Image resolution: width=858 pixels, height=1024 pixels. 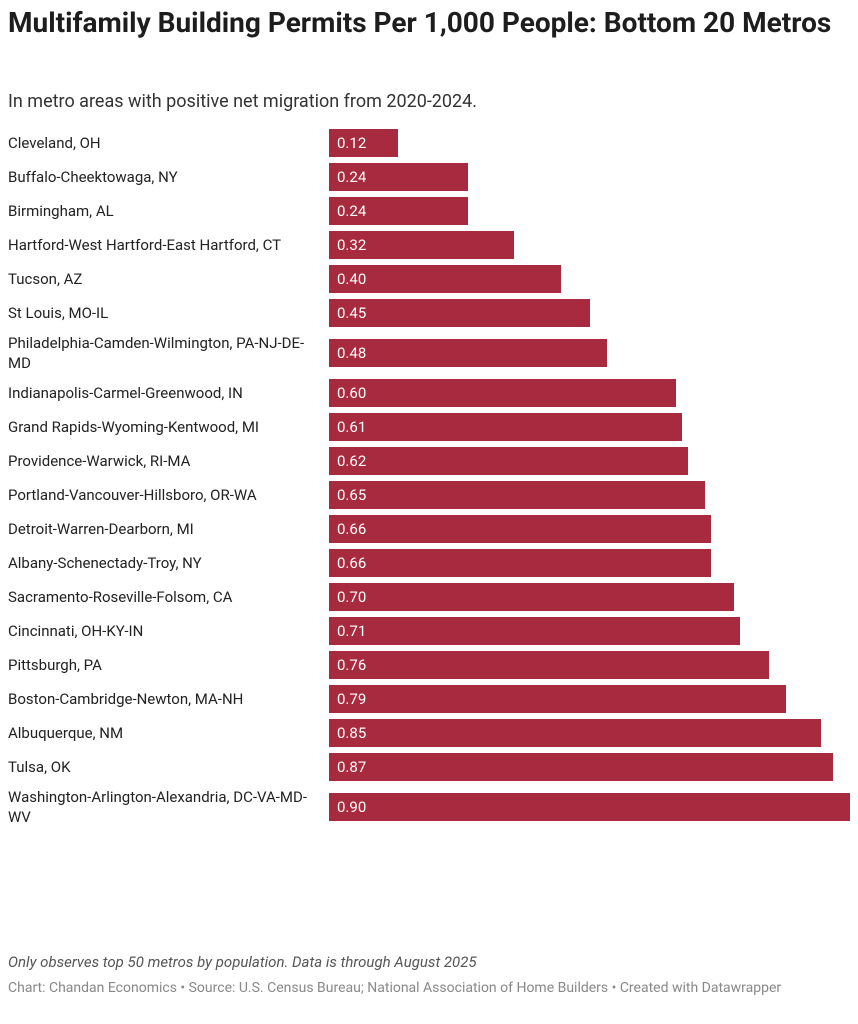 I want to click on bar-row: Portland-Vancouver-Hillsboro, OR-WA 0.65, so click(x=429, y=495).